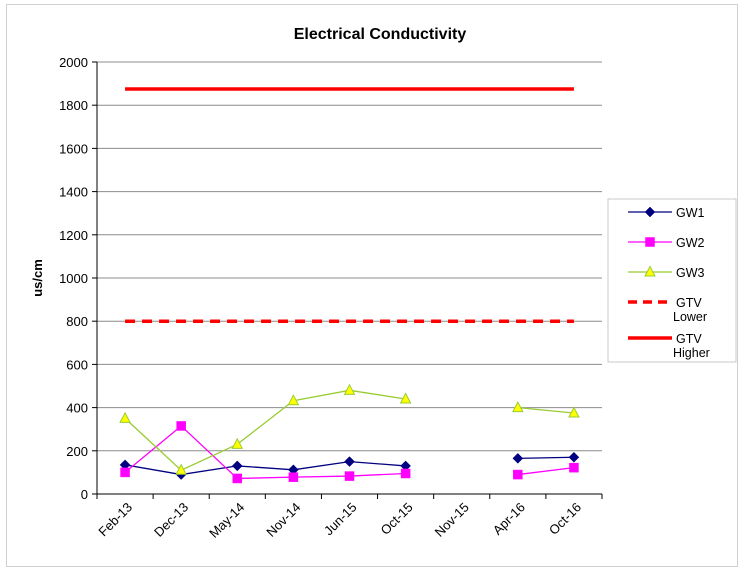 Image resolution: width=745 pixels, height=571 pixels. I want to click on legend-label: GW2, so click(690, 243).